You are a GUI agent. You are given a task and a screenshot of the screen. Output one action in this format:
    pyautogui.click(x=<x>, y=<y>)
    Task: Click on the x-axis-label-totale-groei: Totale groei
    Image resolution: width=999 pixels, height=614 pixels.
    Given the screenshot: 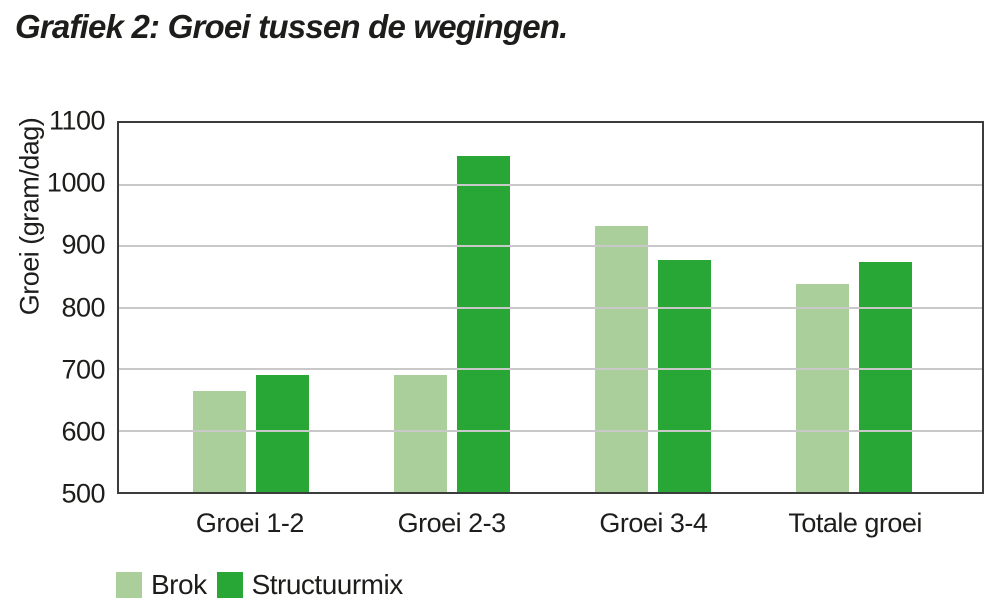 What is the action you would take?
    pyautogui.click(x=855, y=523)
    